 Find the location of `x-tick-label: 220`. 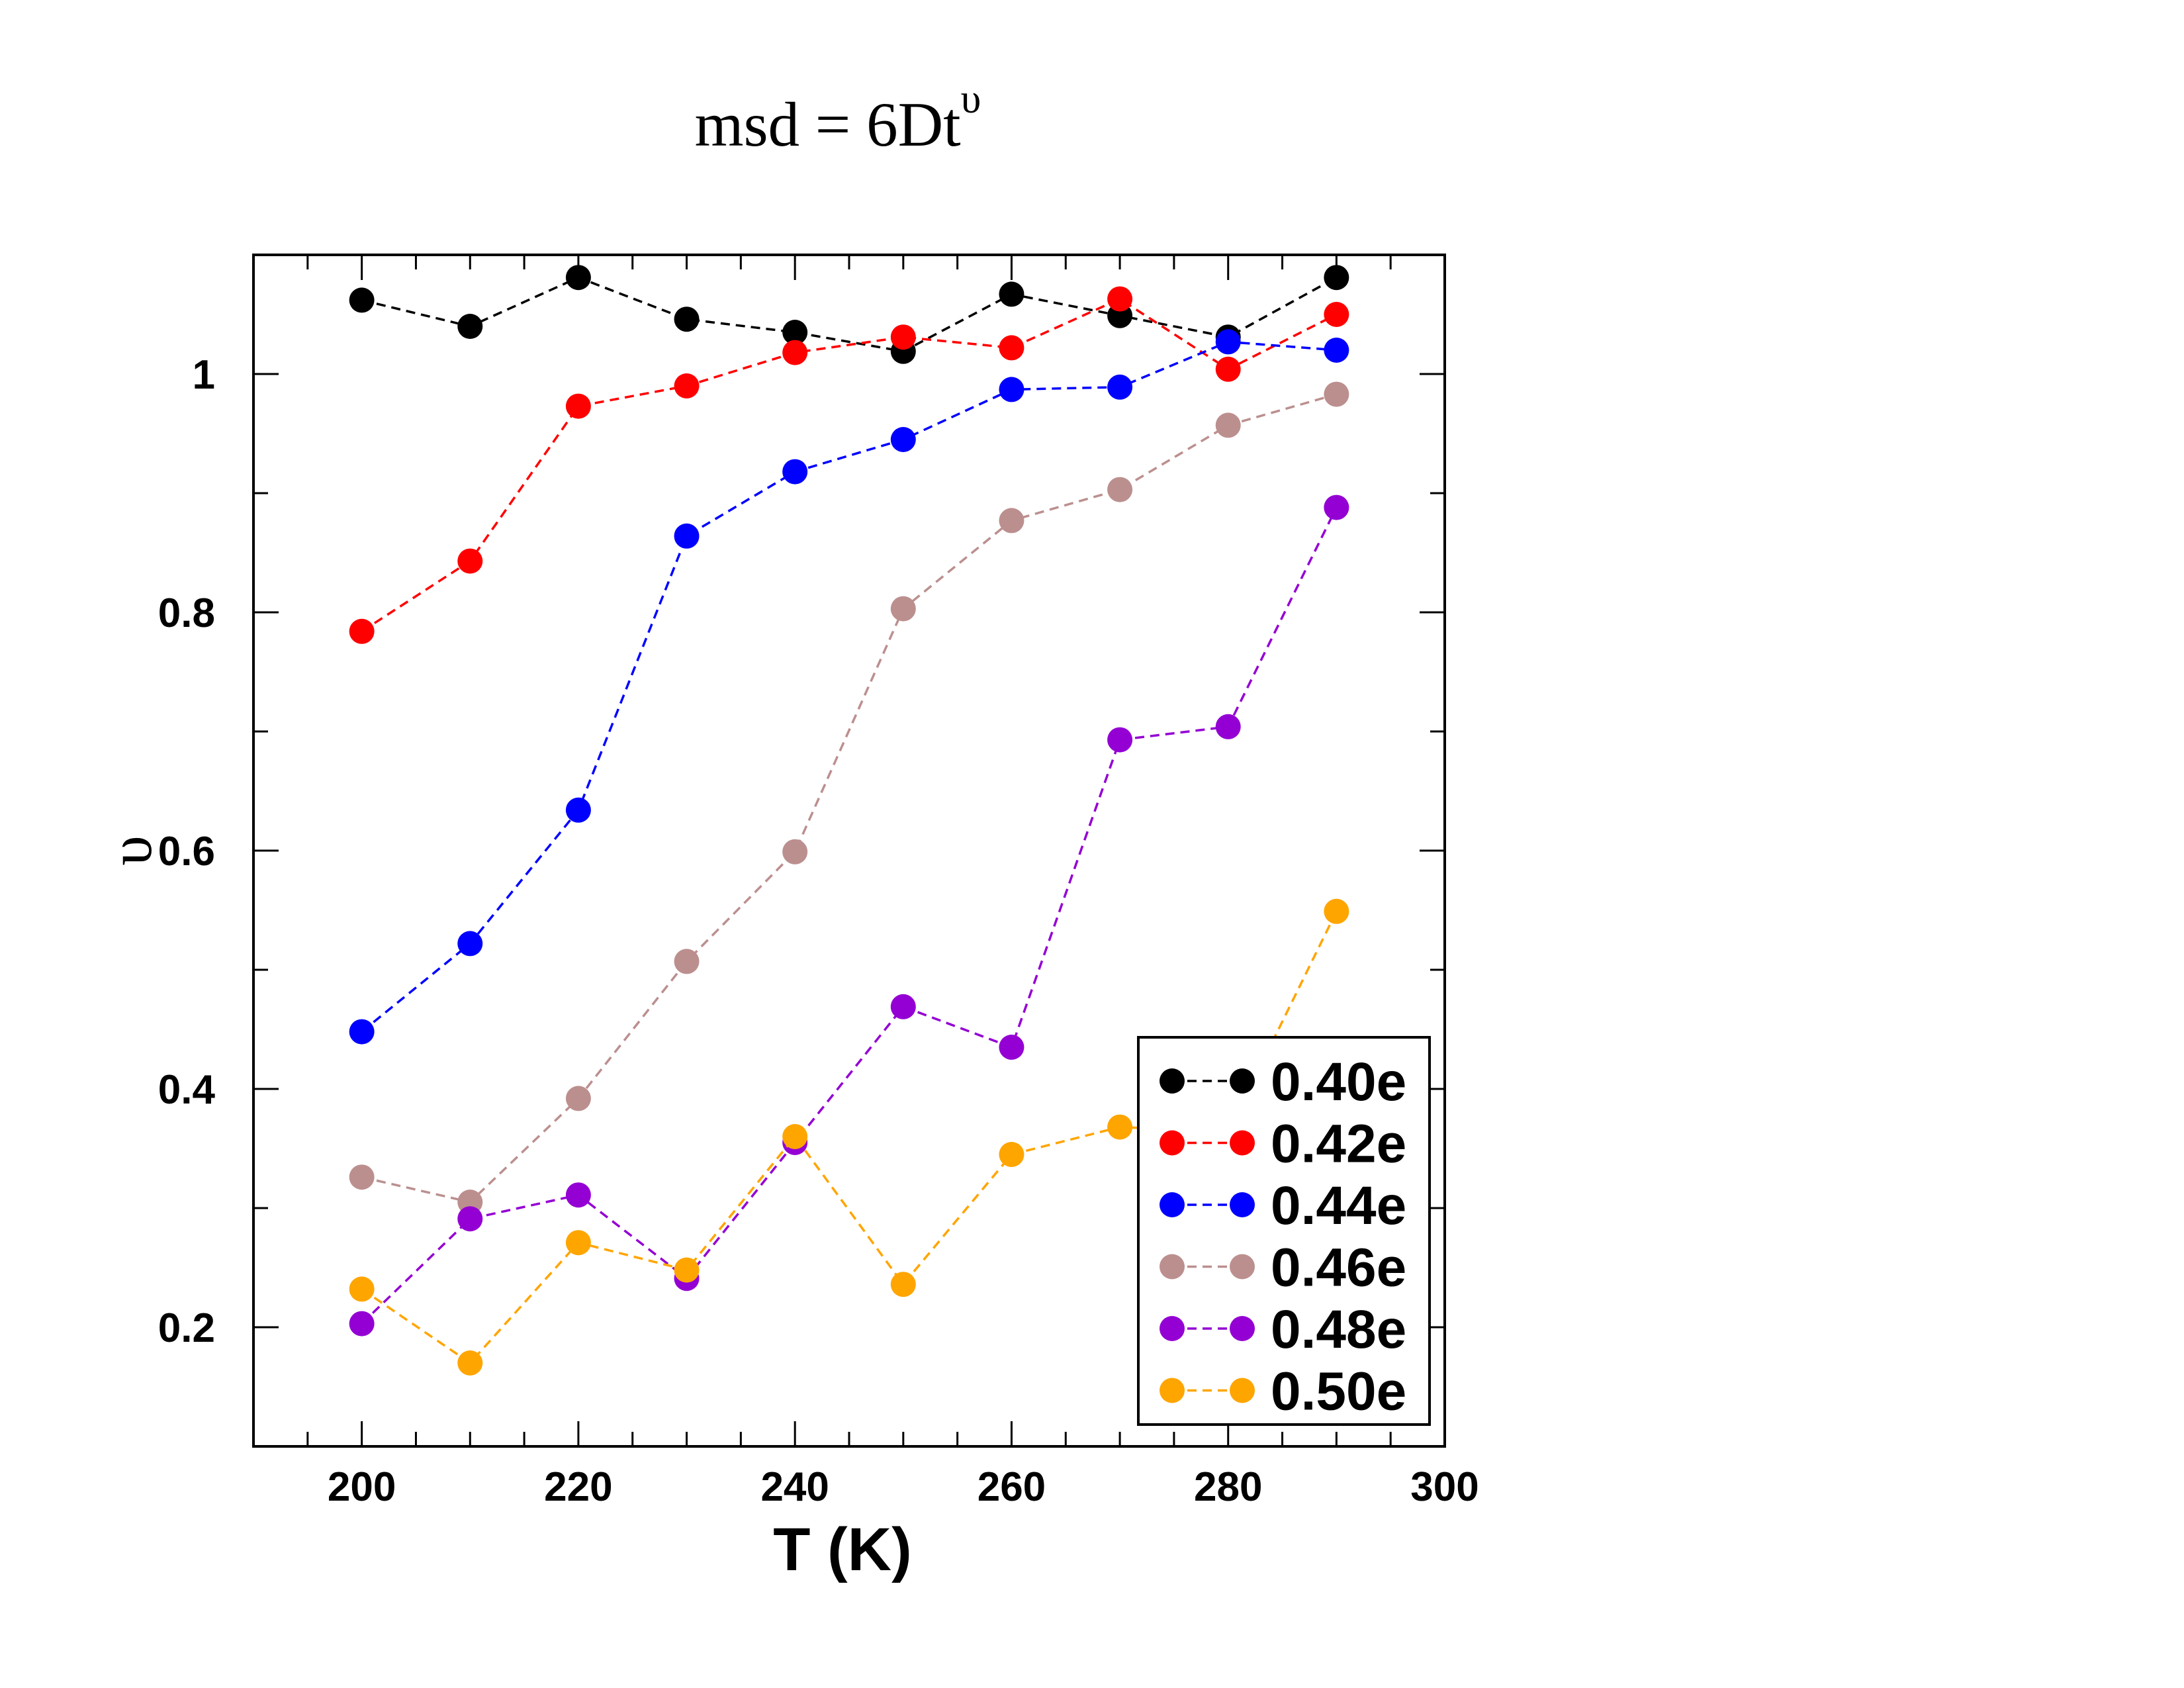

x-tick-label: 220 is located at coordinates (578, 1487).